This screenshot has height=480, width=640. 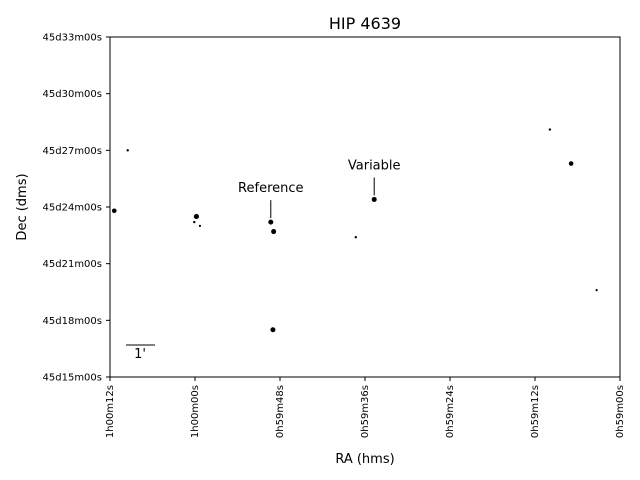 I want to click on y-tick-label: 45d15m00s, so click(x=72, y=378).